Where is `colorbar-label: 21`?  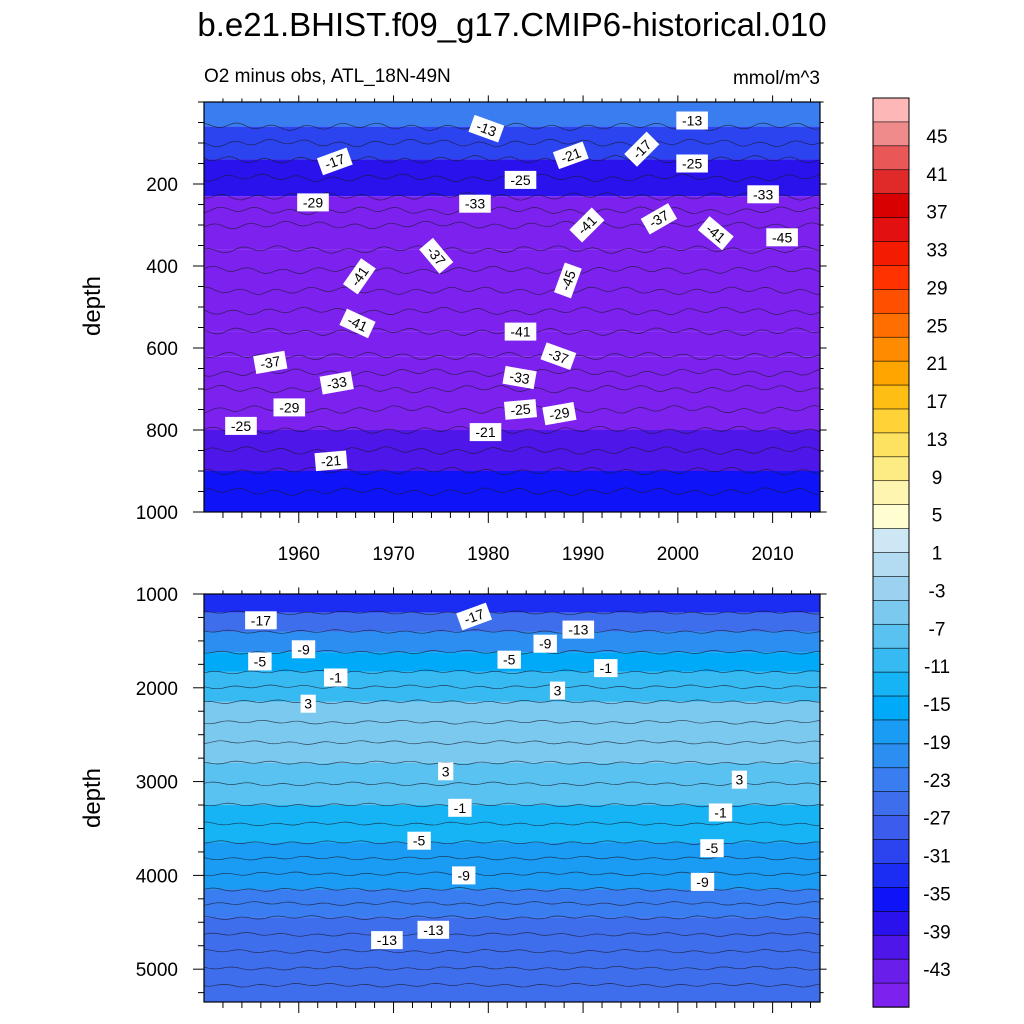 colorbar-label: 21 is located at coordinates (936, 364).